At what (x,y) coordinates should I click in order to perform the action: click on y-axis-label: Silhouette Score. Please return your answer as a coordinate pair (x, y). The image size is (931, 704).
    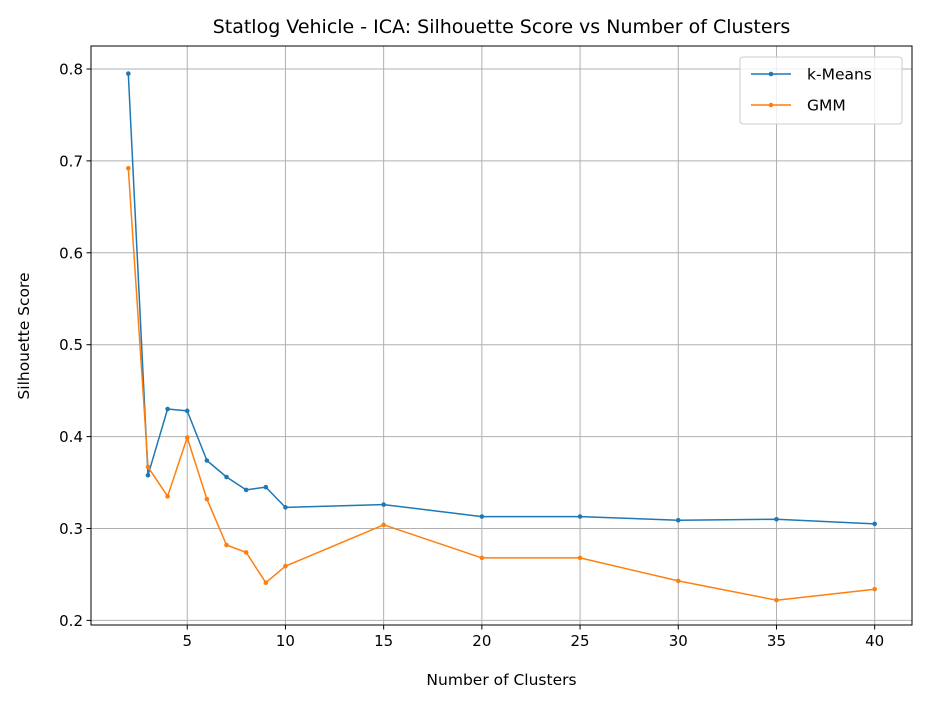
    Looking at the image, I should click on (24, 335).